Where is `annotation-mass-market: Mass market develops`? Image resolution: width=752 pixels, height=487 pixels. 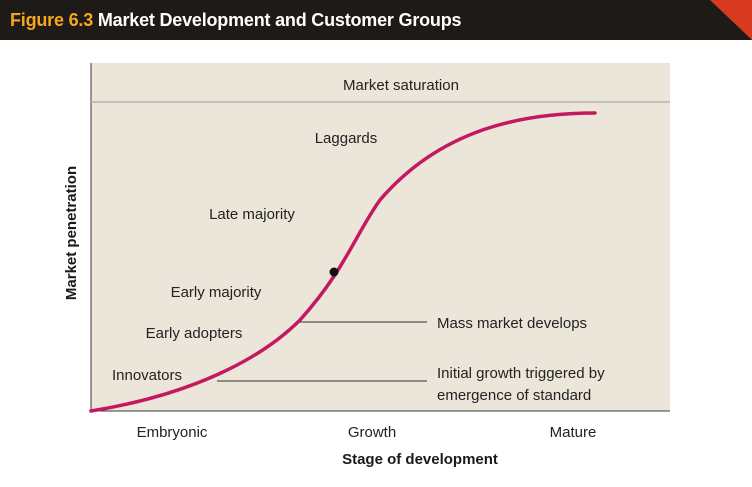 annotation-mass-market: Mass market develops is located at coordinates (512, 323).